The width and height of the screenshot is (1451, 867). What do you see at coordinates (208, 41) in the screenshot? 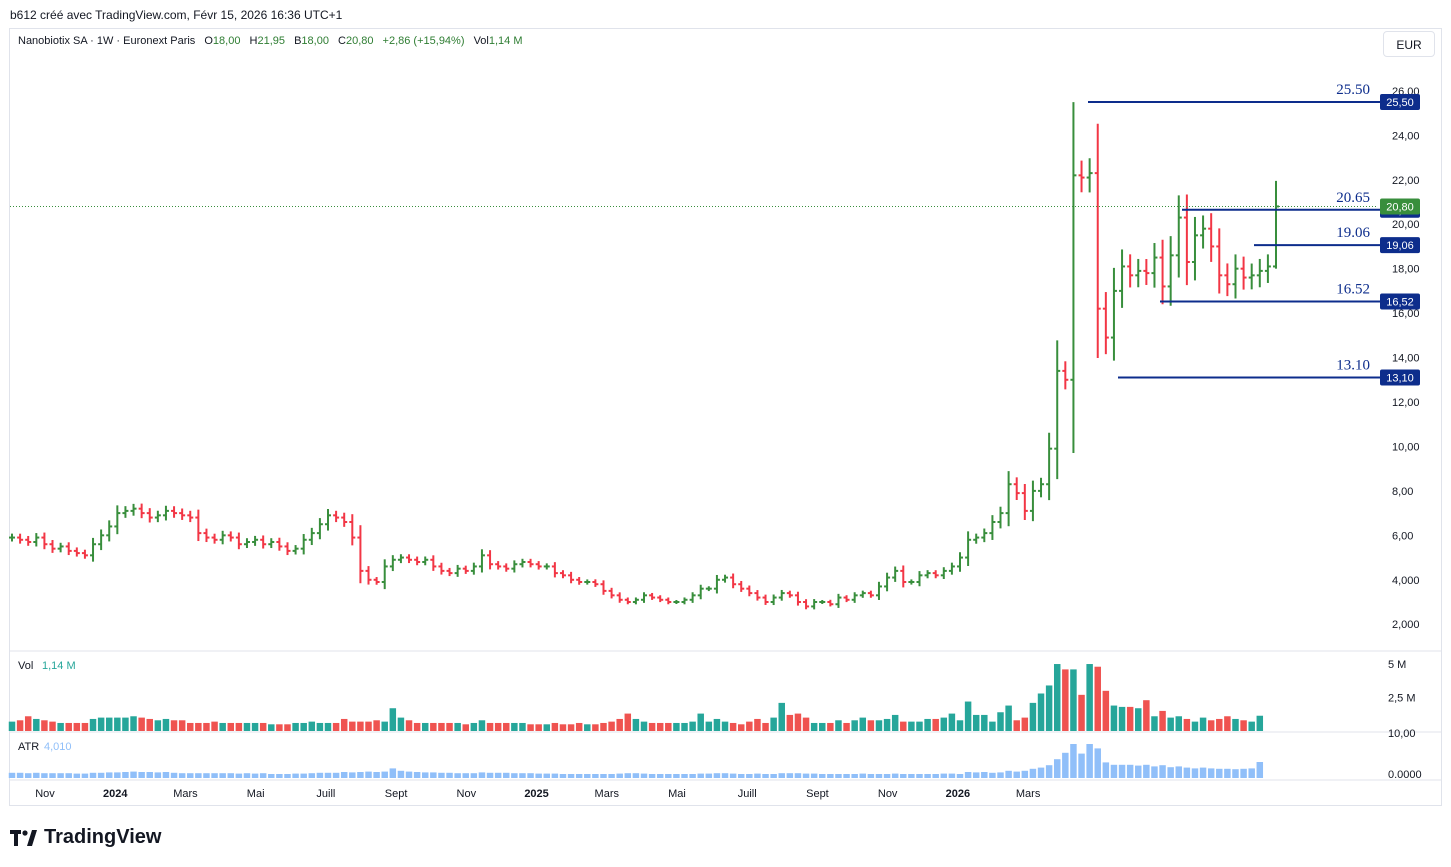
I see `open-label: O` at bounding box center [208, 41].